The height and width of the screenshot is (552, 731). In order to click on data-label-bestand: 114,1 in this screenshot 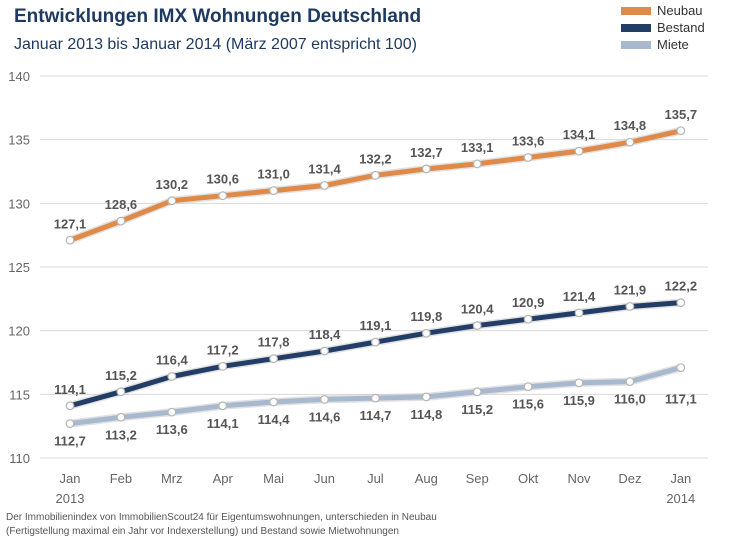, I will do `click(70, 389)`.